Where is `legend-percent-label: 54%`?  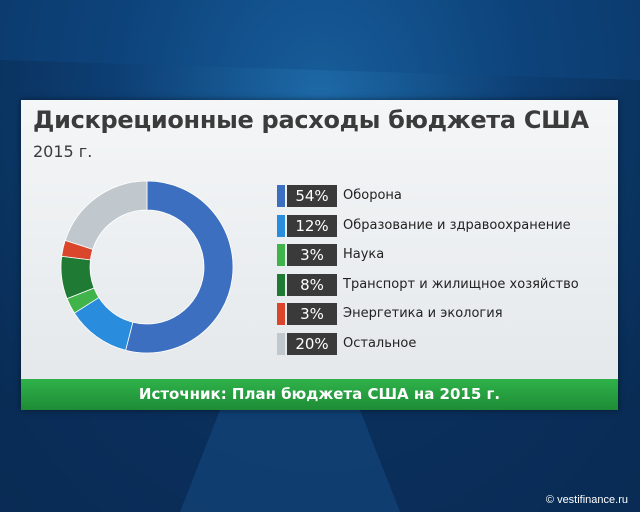 legend-percent-label: 54% is located at coordinates (312, 196).